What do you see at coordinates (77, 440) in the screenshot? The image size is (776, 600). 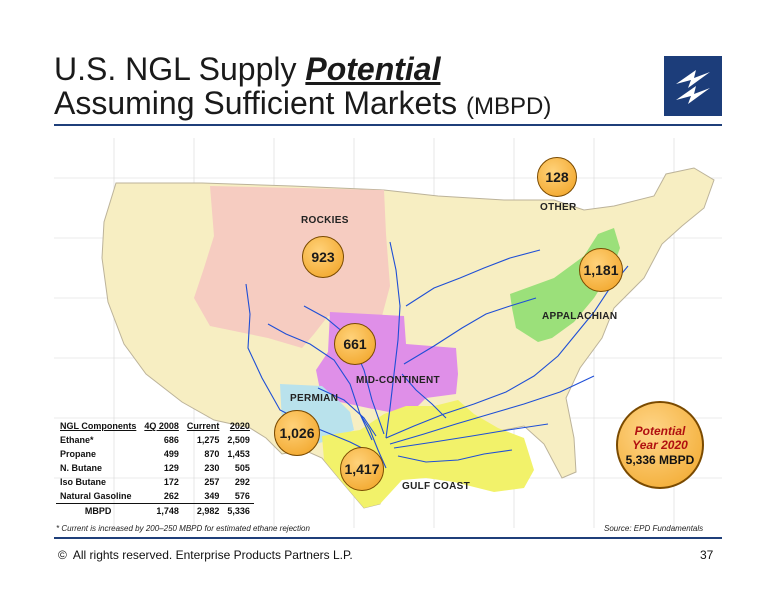 I see `table-cell: Ethane*` at bounding box center [77, 440].